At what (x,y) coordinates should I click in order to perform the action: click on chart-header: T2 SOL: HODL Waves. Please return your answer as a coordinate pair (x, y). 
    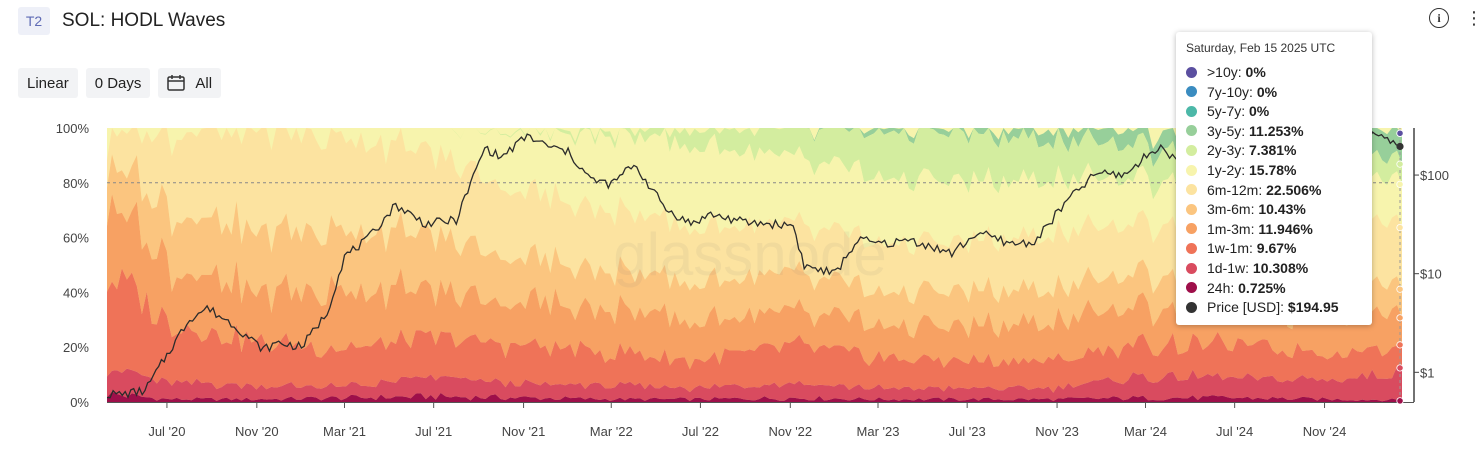
    Looking at the image, I should click on (121, 21).